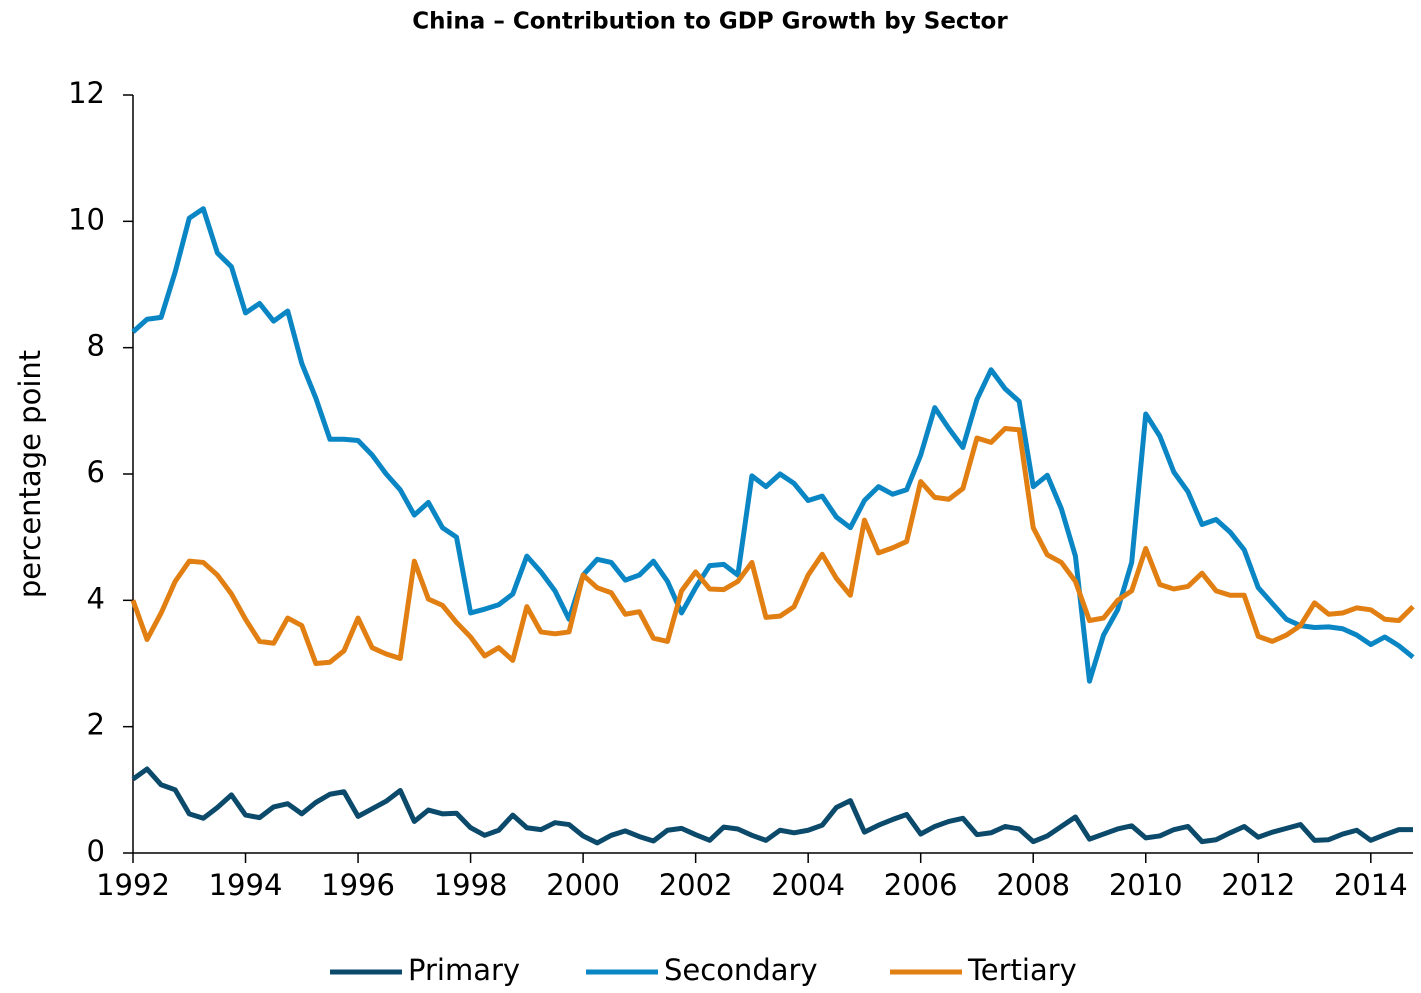  Describe the element at coordinates (1022, 970) in the screenshot. I see `legend-label: Tertiary` at that location.